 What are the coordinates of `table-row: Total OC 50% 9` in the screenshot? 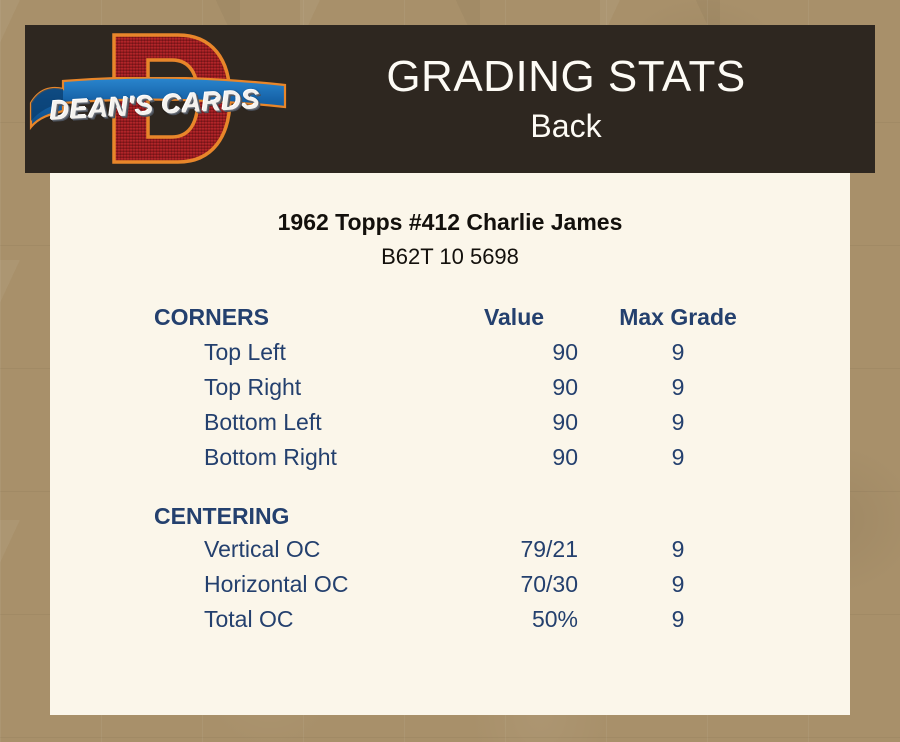 It's located at (450, 623).